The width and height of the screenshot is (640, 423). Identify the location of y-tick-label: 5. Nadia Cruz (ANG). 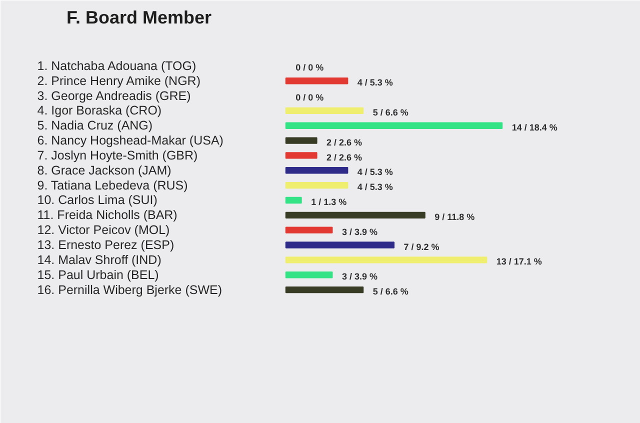
(95, 125).